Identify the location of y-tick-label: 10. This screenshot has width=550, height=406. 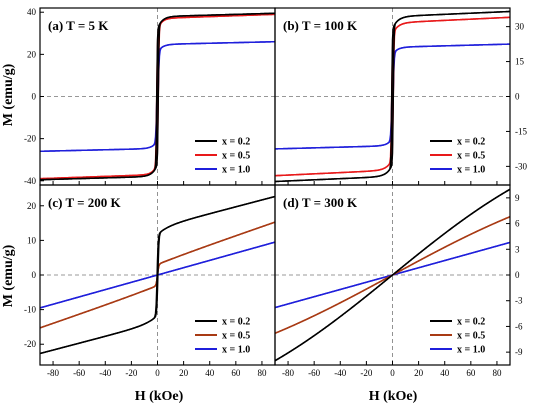
(32, 240).